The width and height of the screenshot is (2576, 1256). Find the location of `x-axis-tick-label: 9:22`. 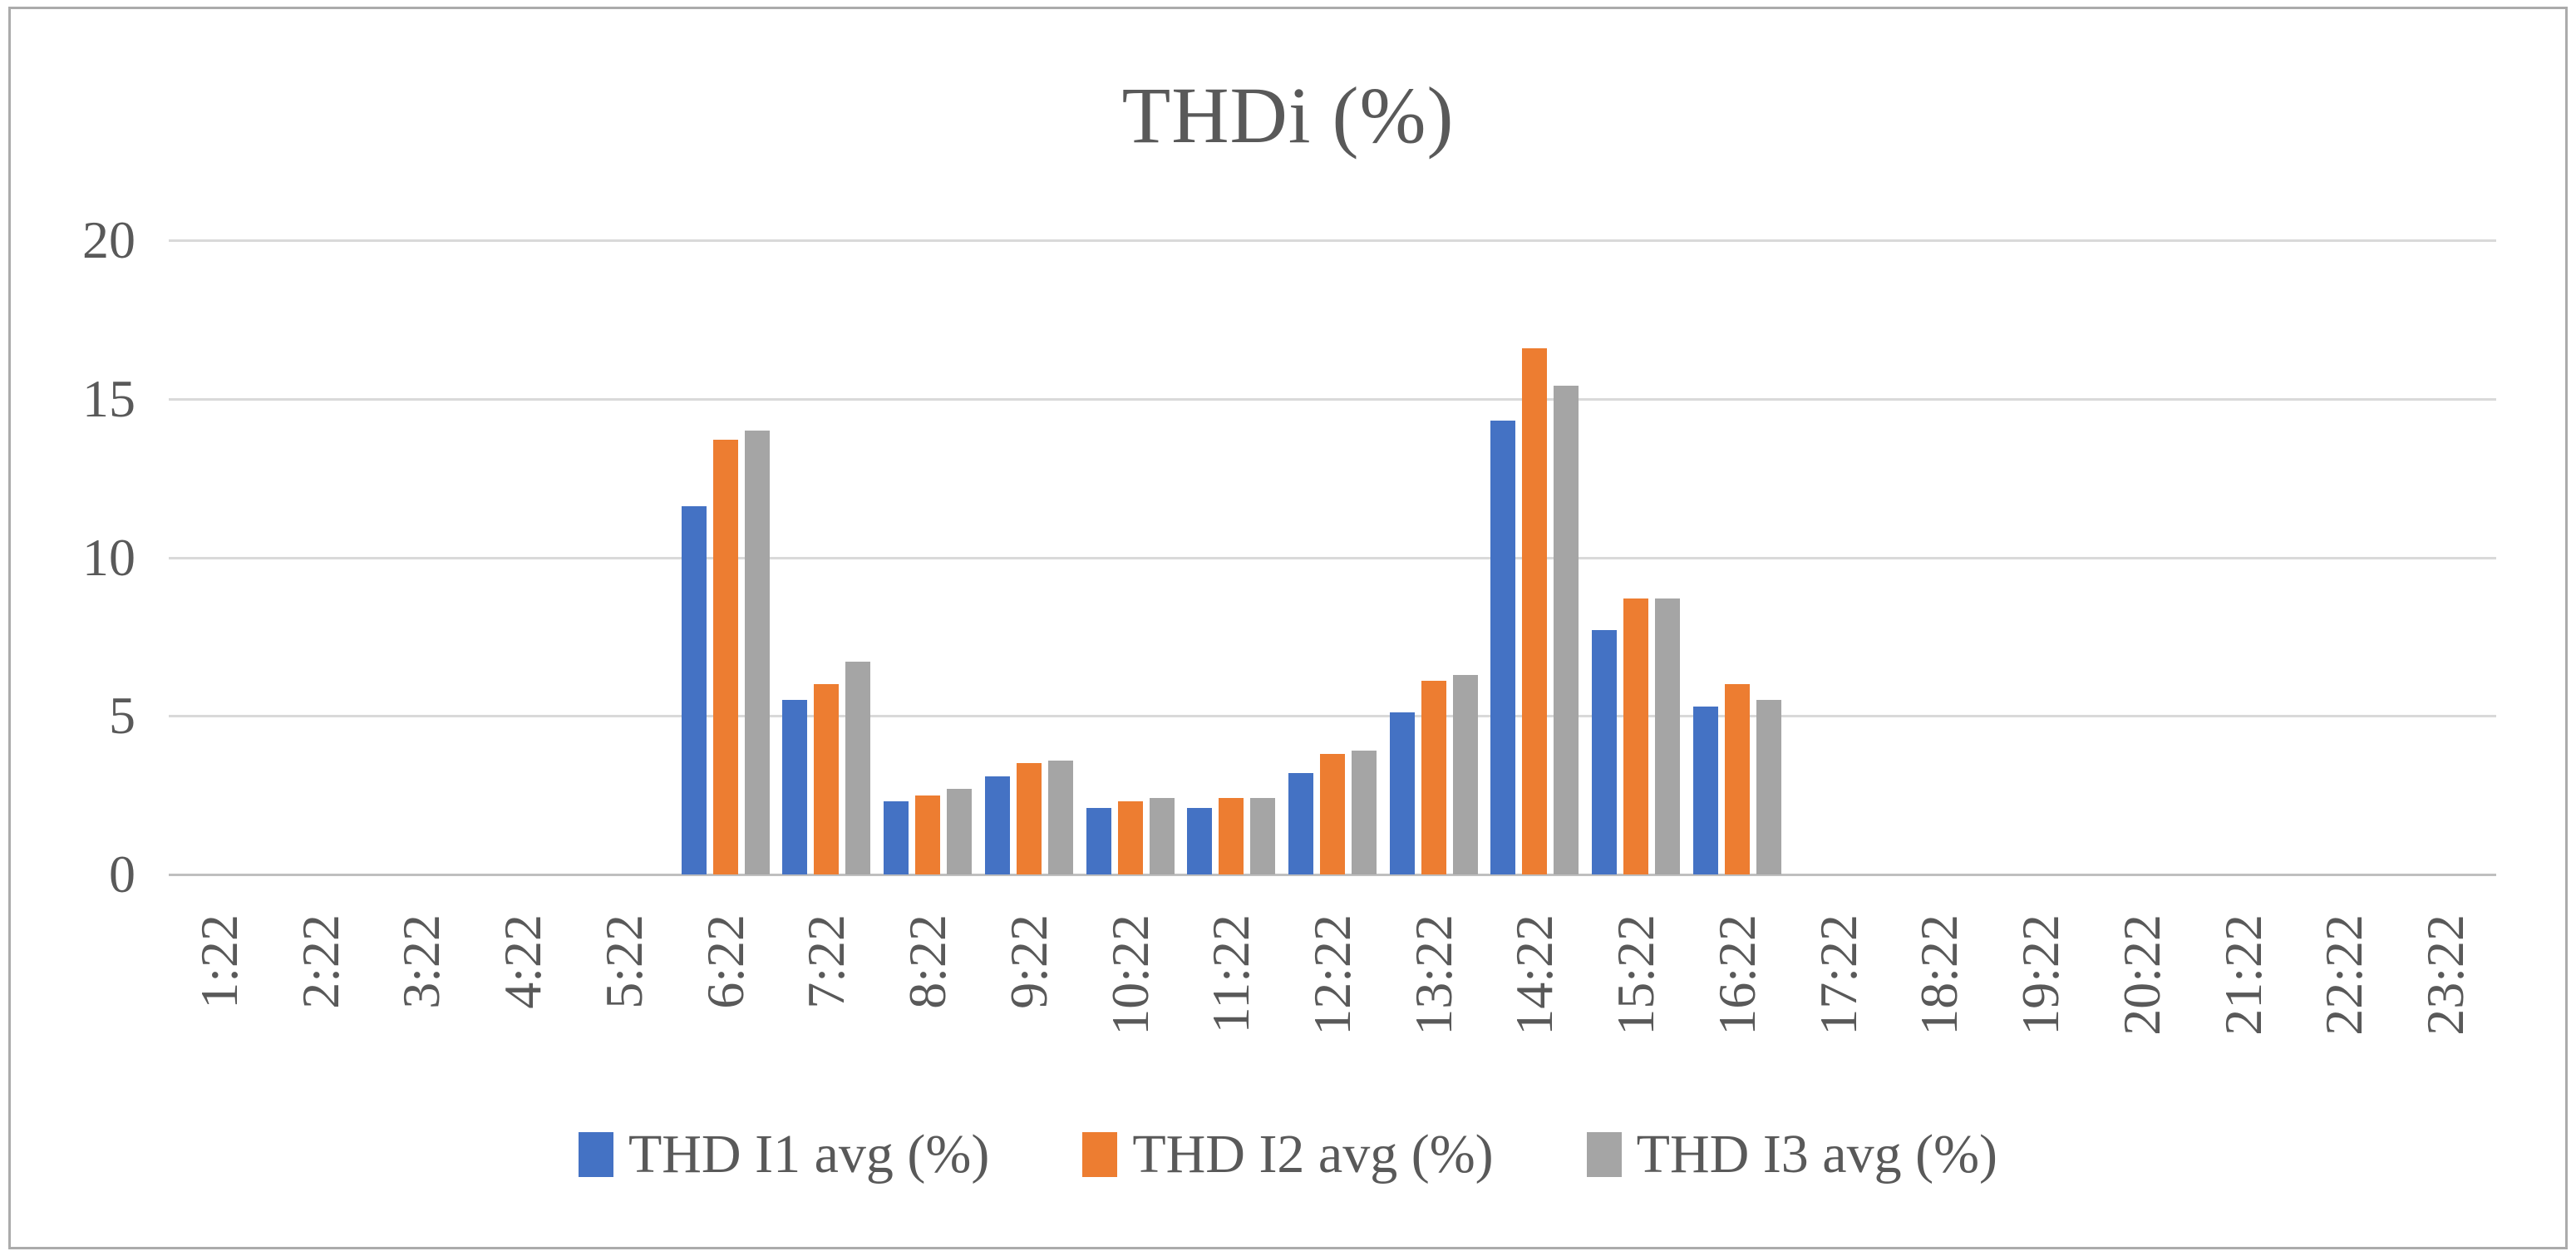

x-axis-tick-label: 9:22 is located at coordinates (1028, 961).